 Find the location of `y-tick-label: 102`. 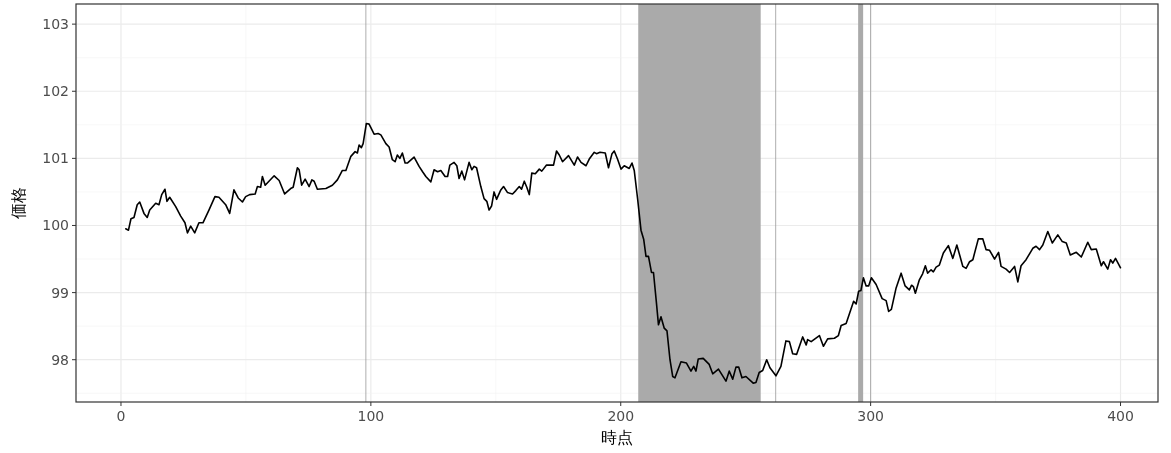

y-tick-label: 102 is located at coordinates (55, 91).